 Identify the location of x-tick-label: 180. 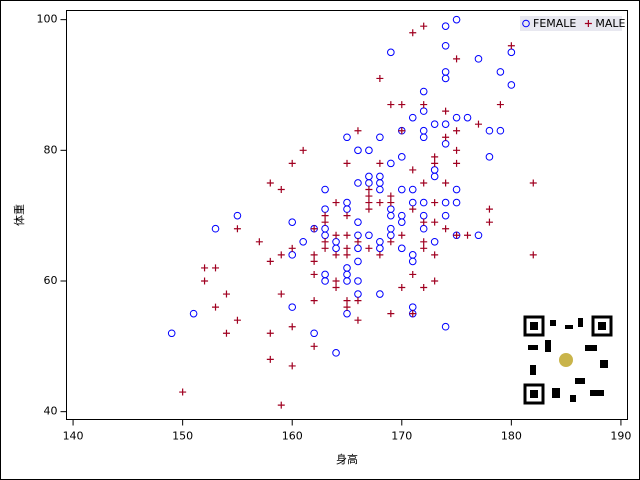
(511, 436).